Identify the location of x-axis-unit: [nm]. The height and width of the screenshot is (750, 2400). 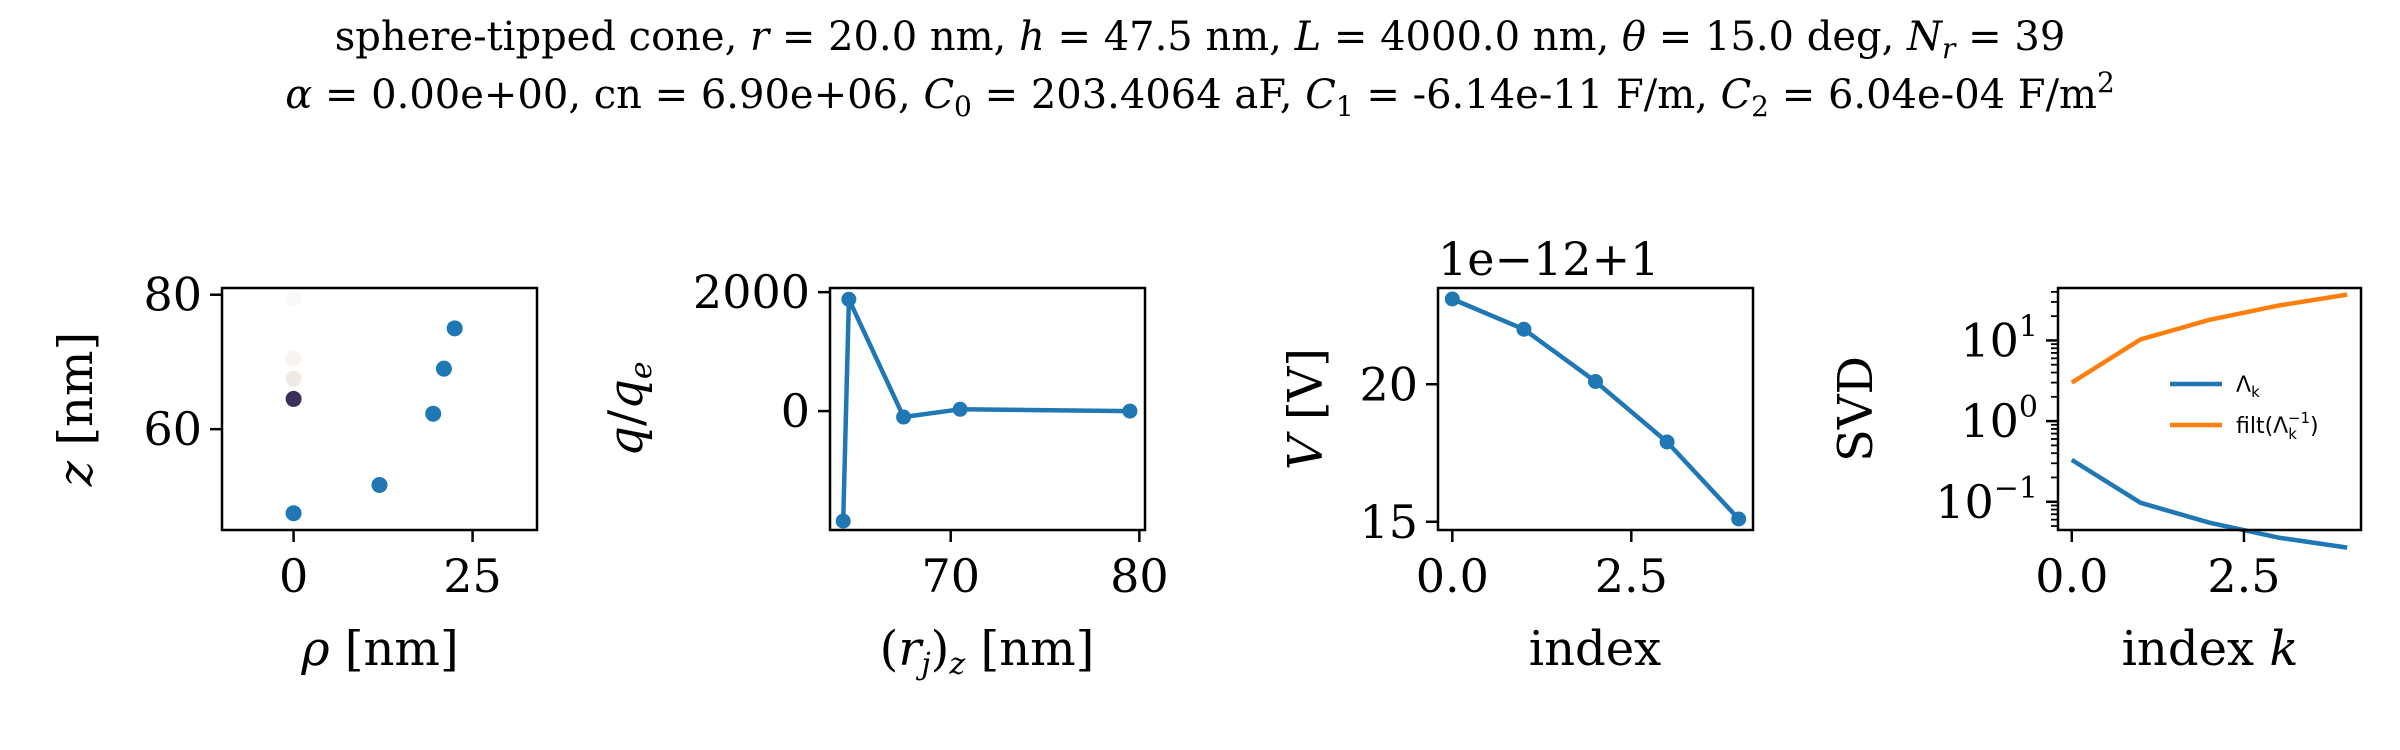
(394, 649).